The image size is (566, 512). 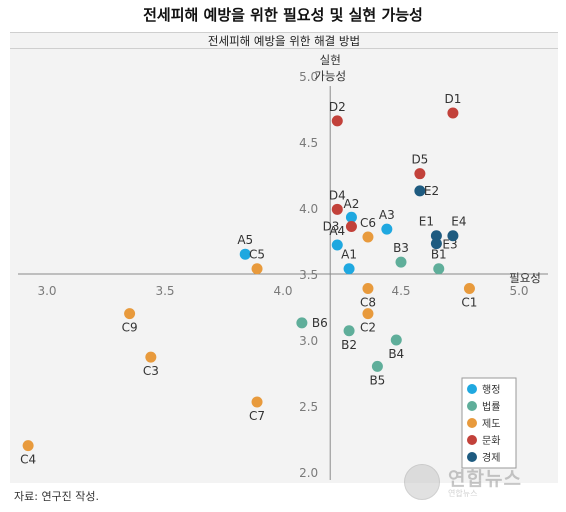 I want to click on data-label-b2: B2, so click(x=349, y=345).